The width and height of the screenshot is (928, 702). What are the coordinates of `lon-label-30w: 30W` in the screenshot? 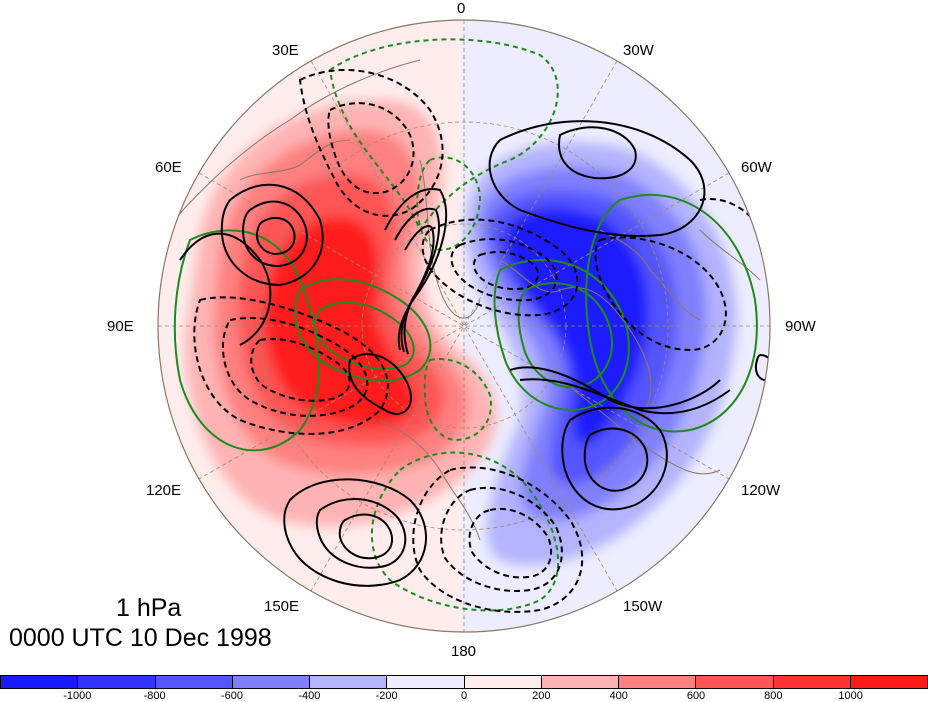 It's located at (638, 50).